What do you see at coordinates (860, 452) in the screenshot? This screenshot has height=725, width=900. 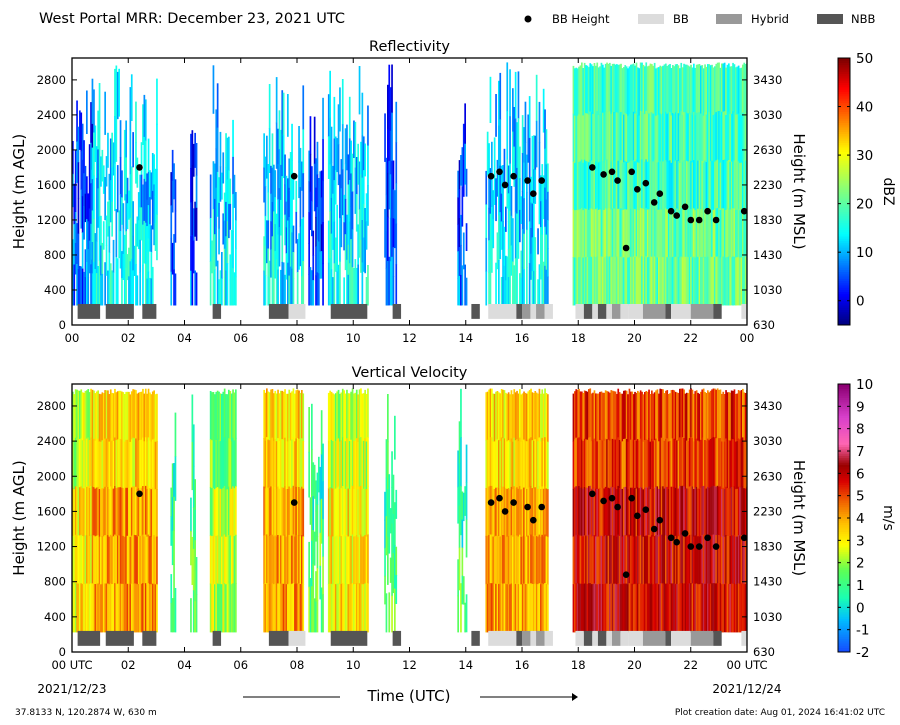 I see `colorbar-tick-label: 7` at bounding box center [860, 452].